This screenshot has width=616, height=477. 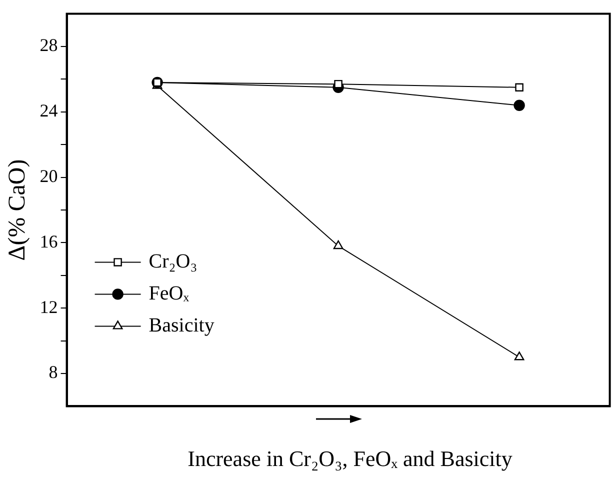 I want to click on legend-label: Cr₂O₃, so click(x=173, y=261).